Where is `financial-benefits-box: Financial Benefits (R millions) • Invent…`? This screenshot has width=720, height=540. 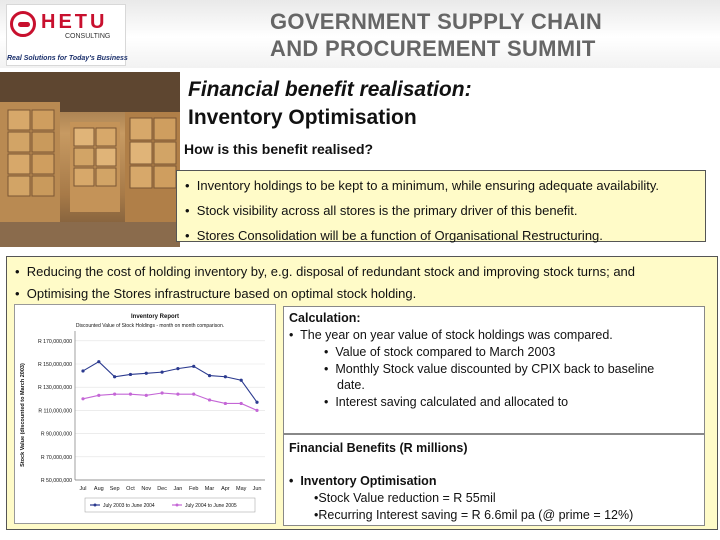 financial-benefits-box: Financial Benefits (R millions) • Invent… is located at coordinates (494, 480).